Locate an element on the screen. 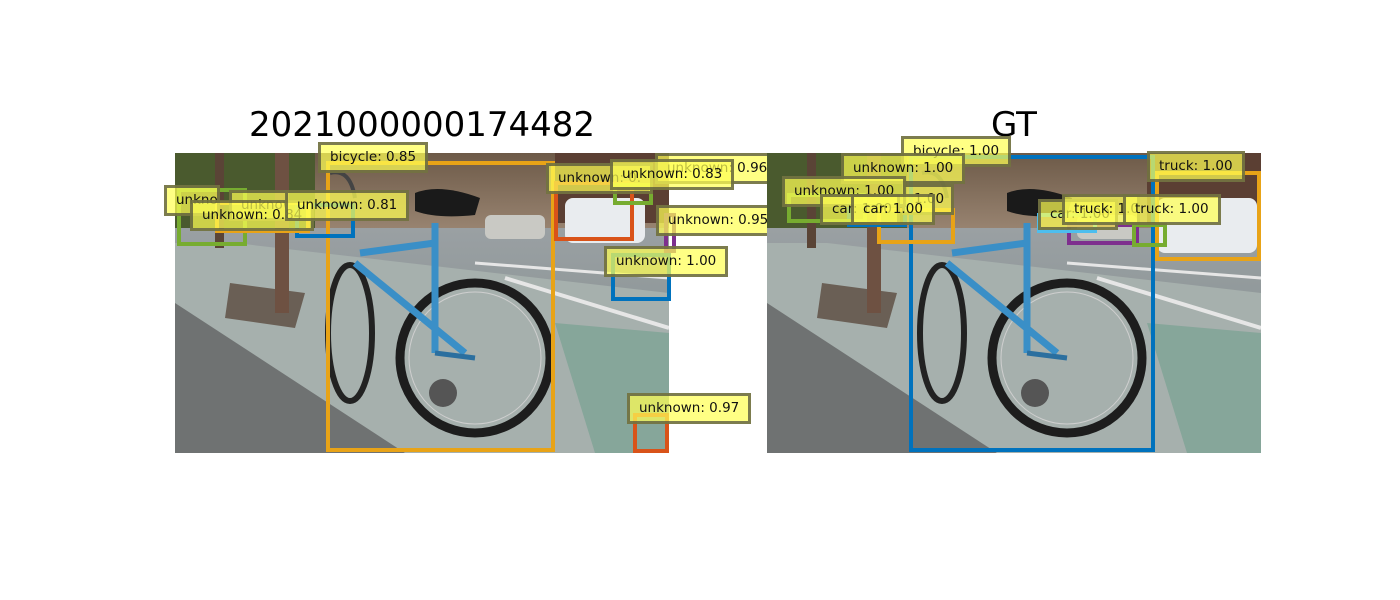 This screenshot has height=600, width=1400. label-unknown: unknown: 1.00 is located at coordinates (666, 261).